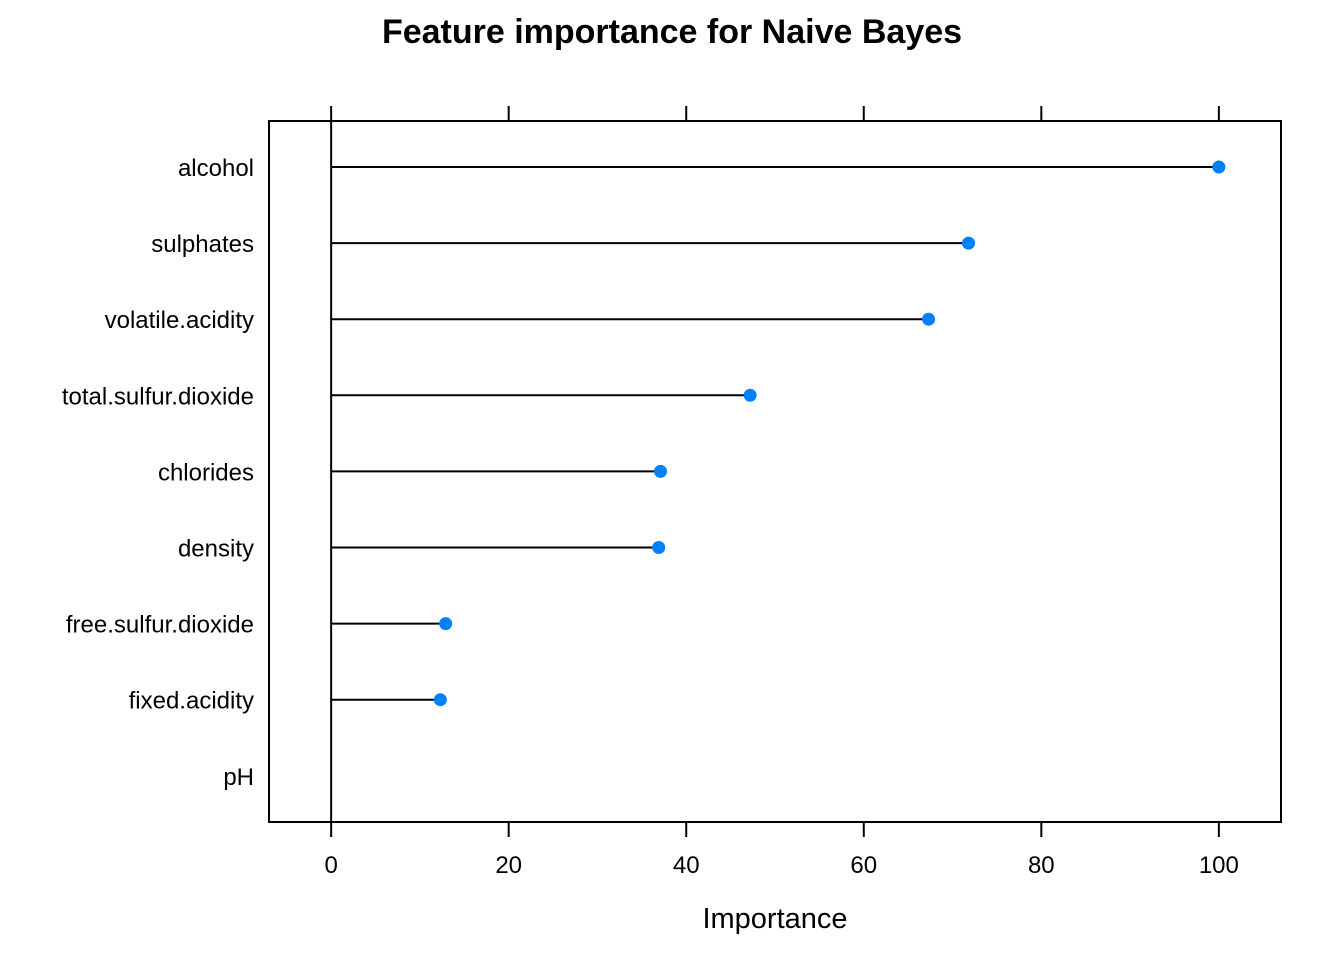 The width and height of the screenshot is (1344, 960). What do you see at coordinates (179, 320) in the screenshot?
I see `category-label: volatile.acidity` at bounding box center [179, 320].